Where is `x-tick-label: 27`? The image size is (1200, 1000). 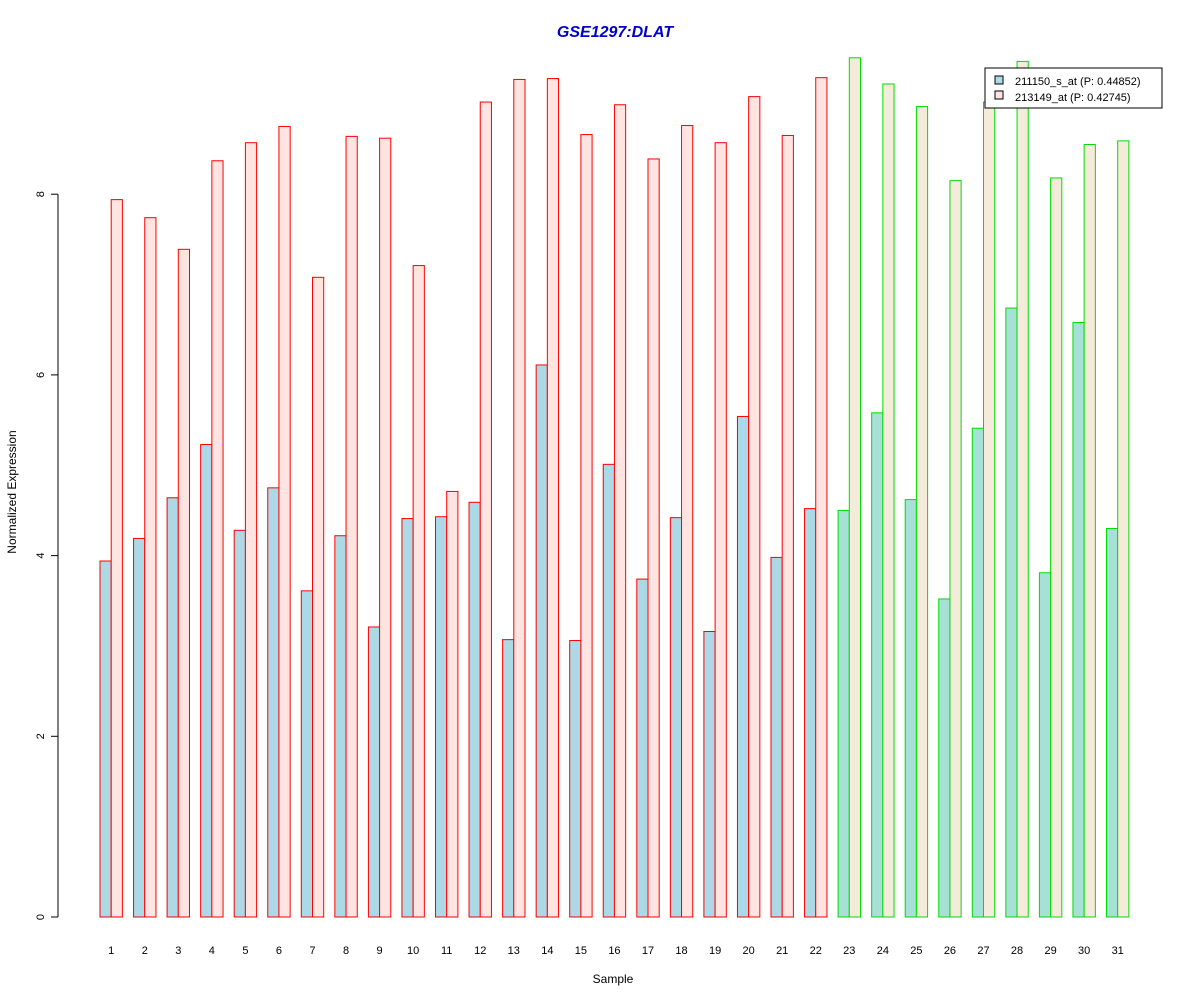
x-tick-label: 27 is located at coordinates (983, 951).